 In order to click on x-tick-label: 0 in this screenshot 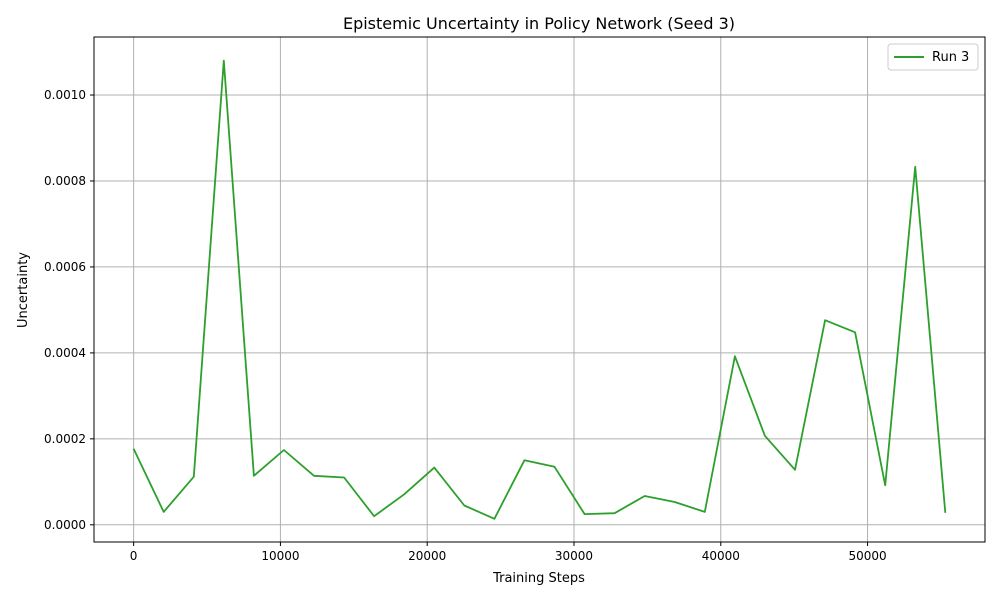, I will do `click(134, 556)`.